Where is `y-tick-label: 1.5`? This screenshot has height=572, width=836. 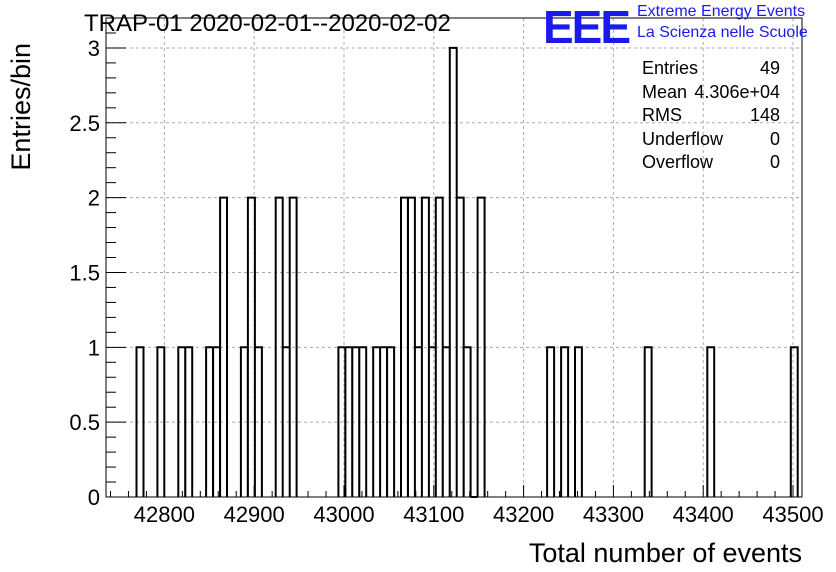
y-tick-label: 1.5 is located at coordinates (84, 272).